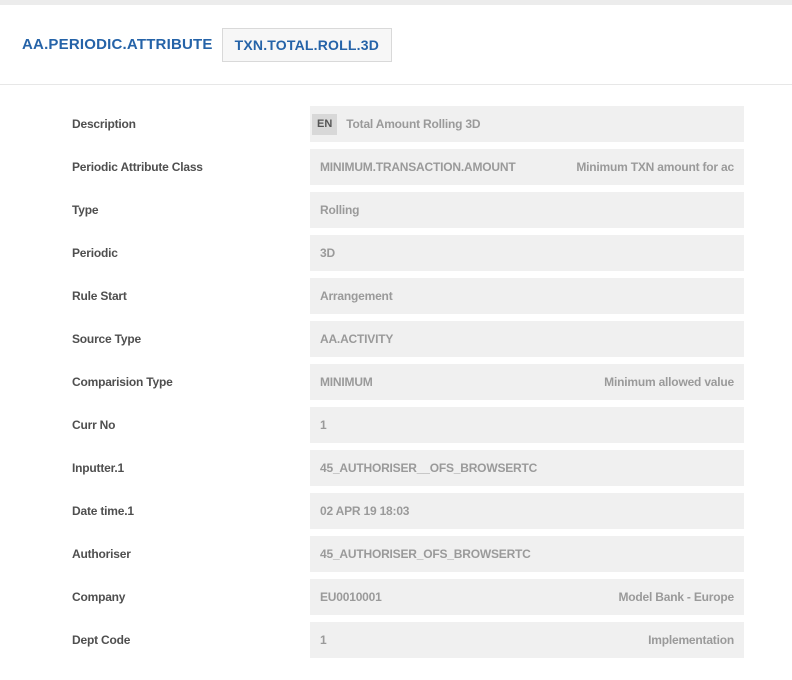 The height and width of the screenshot is (680, 792). Describe the element at coordinates (340, 210) in the screenshot. I see `field-value: Rolling` at that location.